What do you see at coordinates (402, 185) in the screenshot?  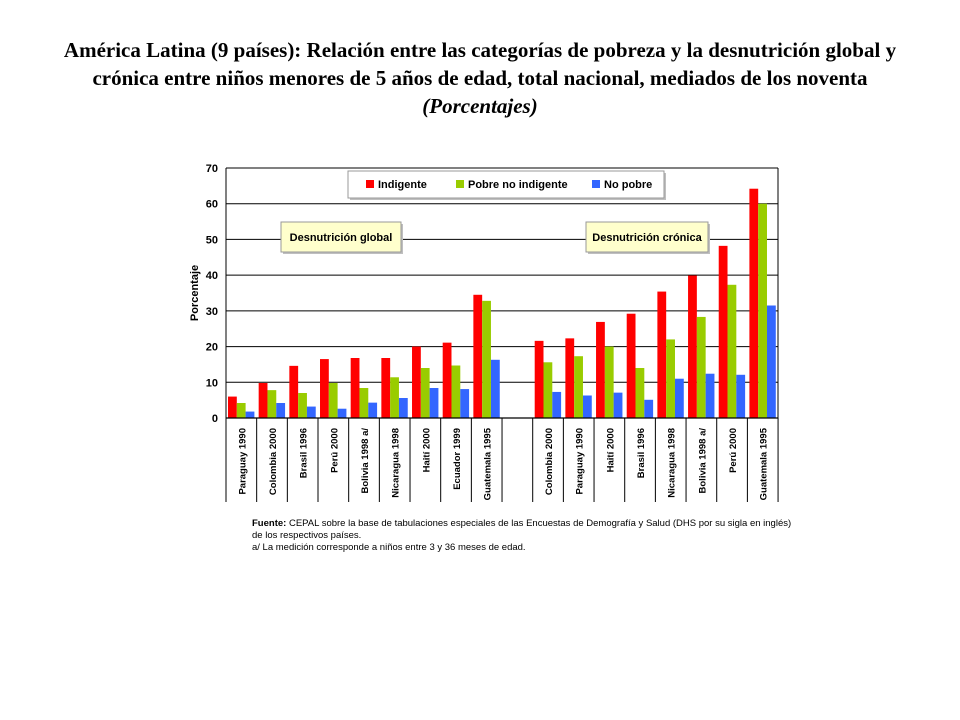 I see `legend-label: Indigente` at bounding box center [402, 185].